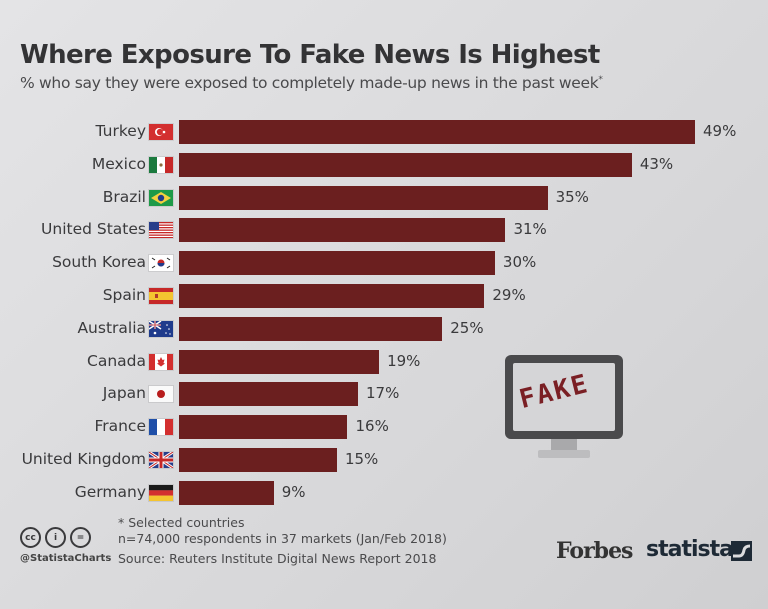 The height and width of the screenshot is (609, 768). I want to click on value-label: 25%, so click(467, 327).